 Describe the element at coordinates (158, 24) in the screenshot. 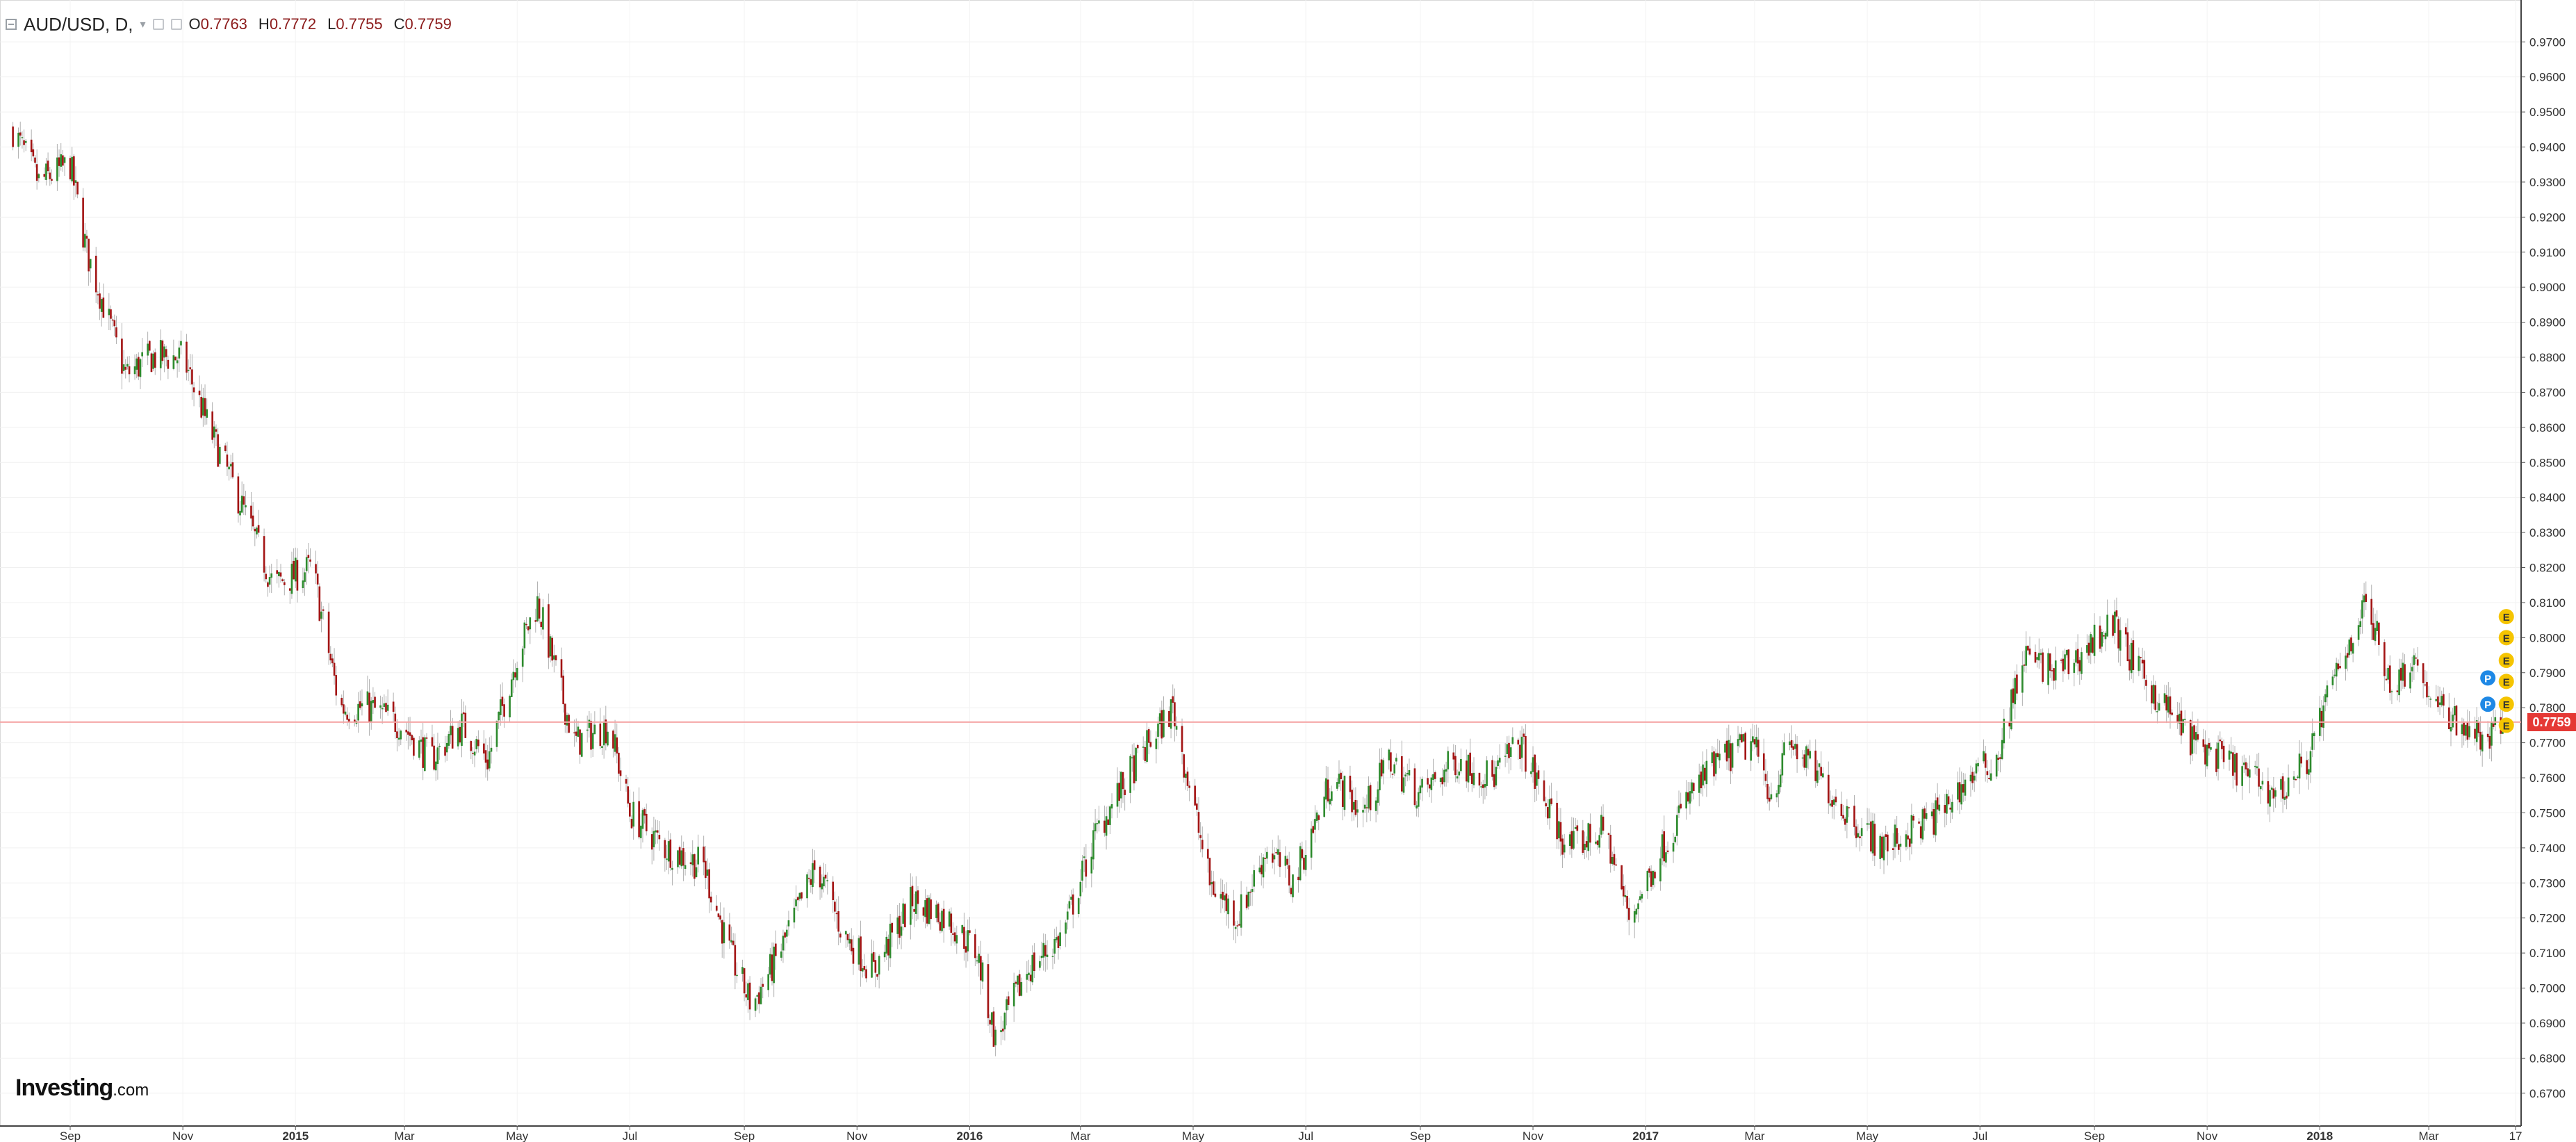

I see `settings-icon` at that location.